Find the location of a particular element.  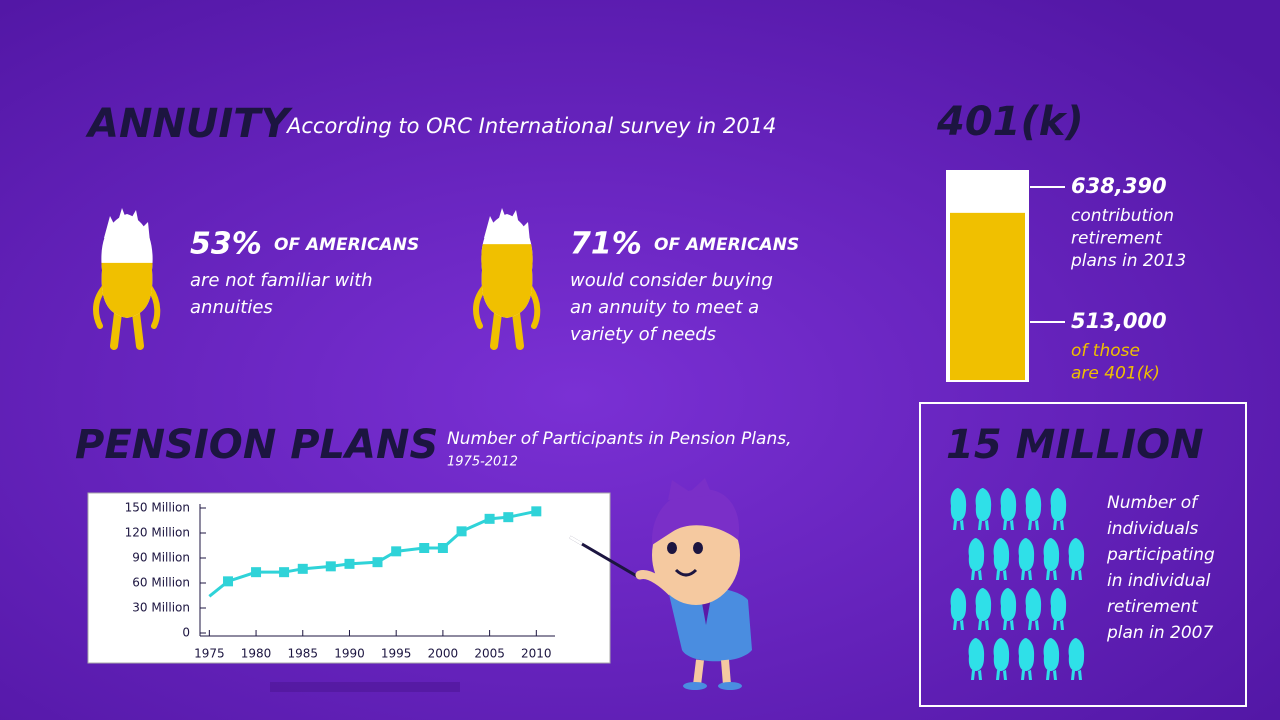

chart-subtitle: 1975-2012 is located at coordinates (482, 462).